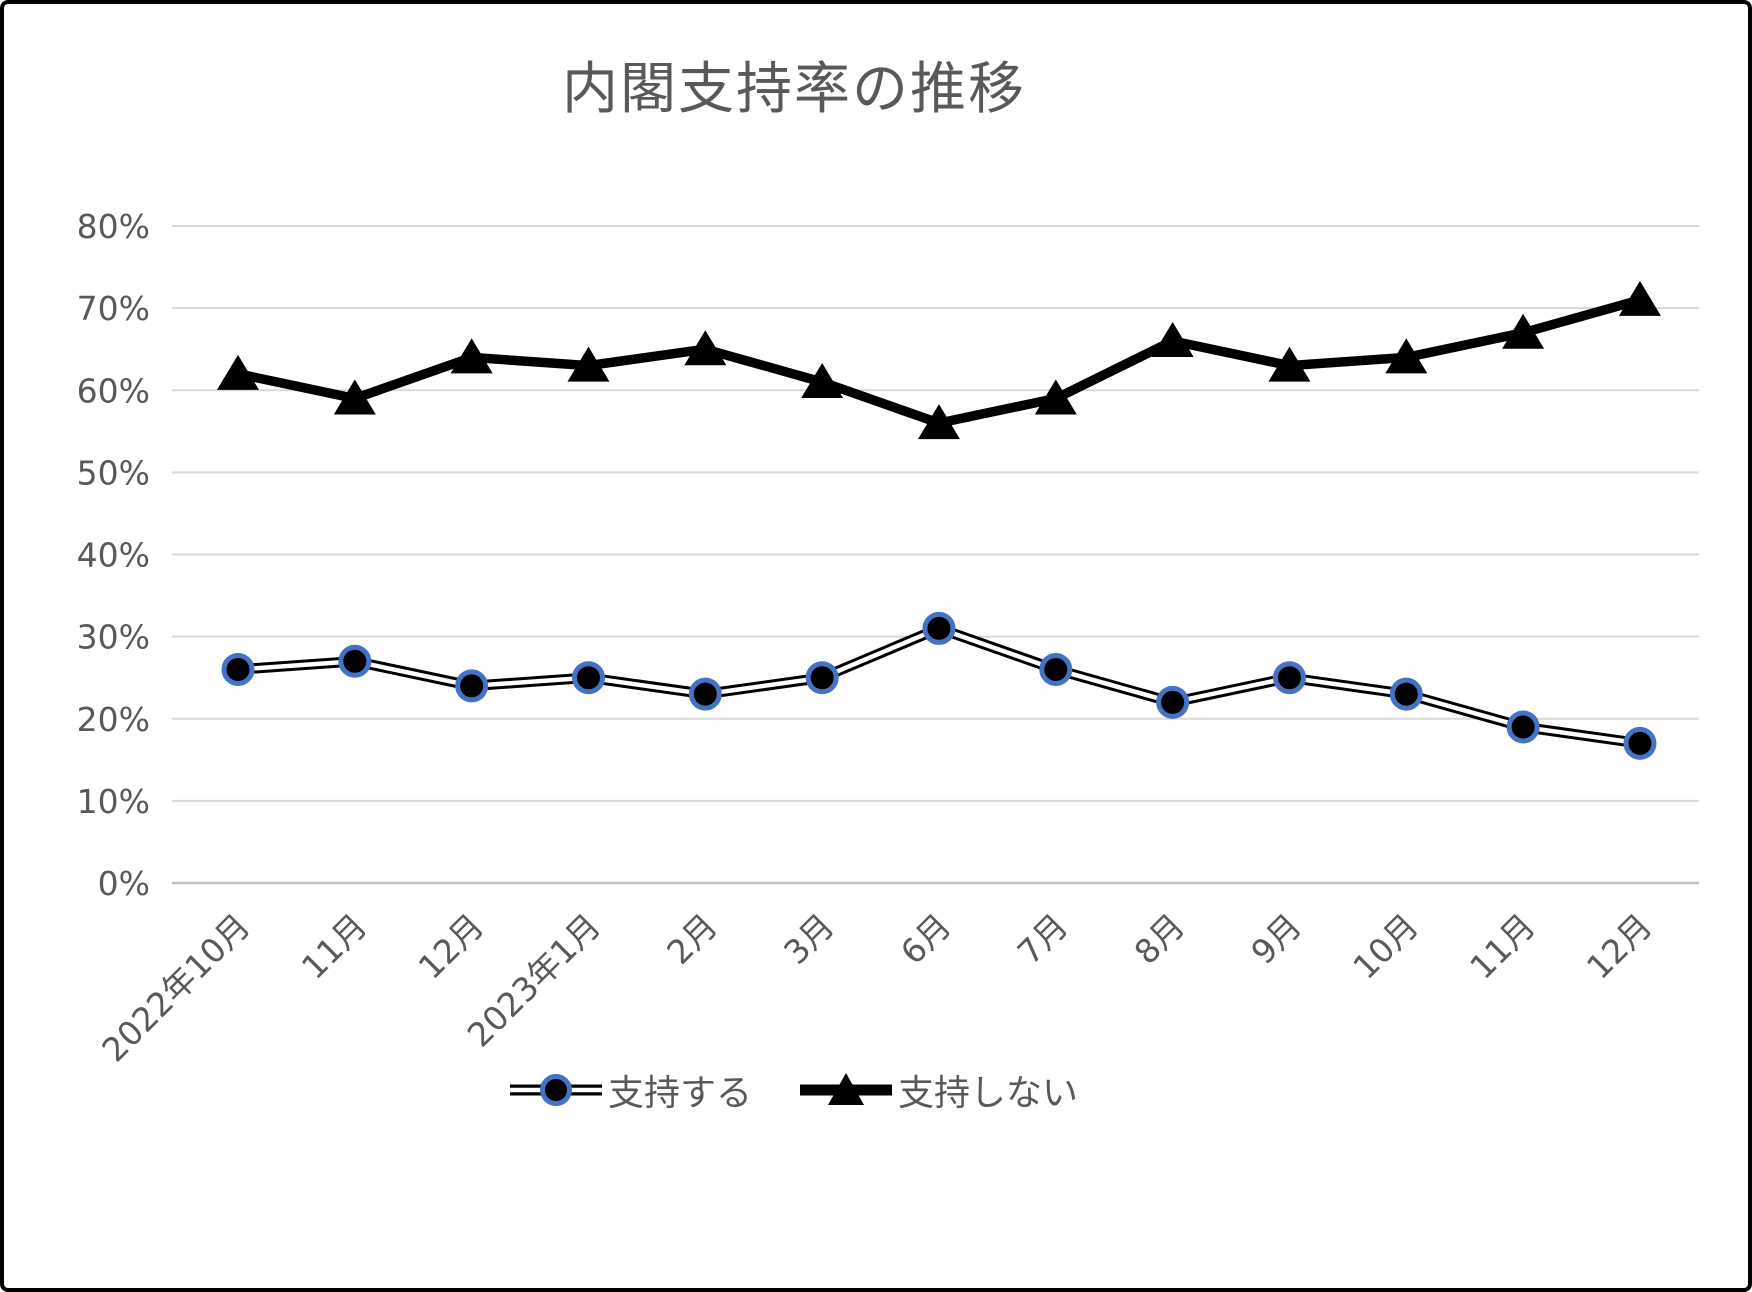  Describe the element at coordinates (113, 719) in the screenshot. I see `y-axis-tick-label: 20%` at that location.